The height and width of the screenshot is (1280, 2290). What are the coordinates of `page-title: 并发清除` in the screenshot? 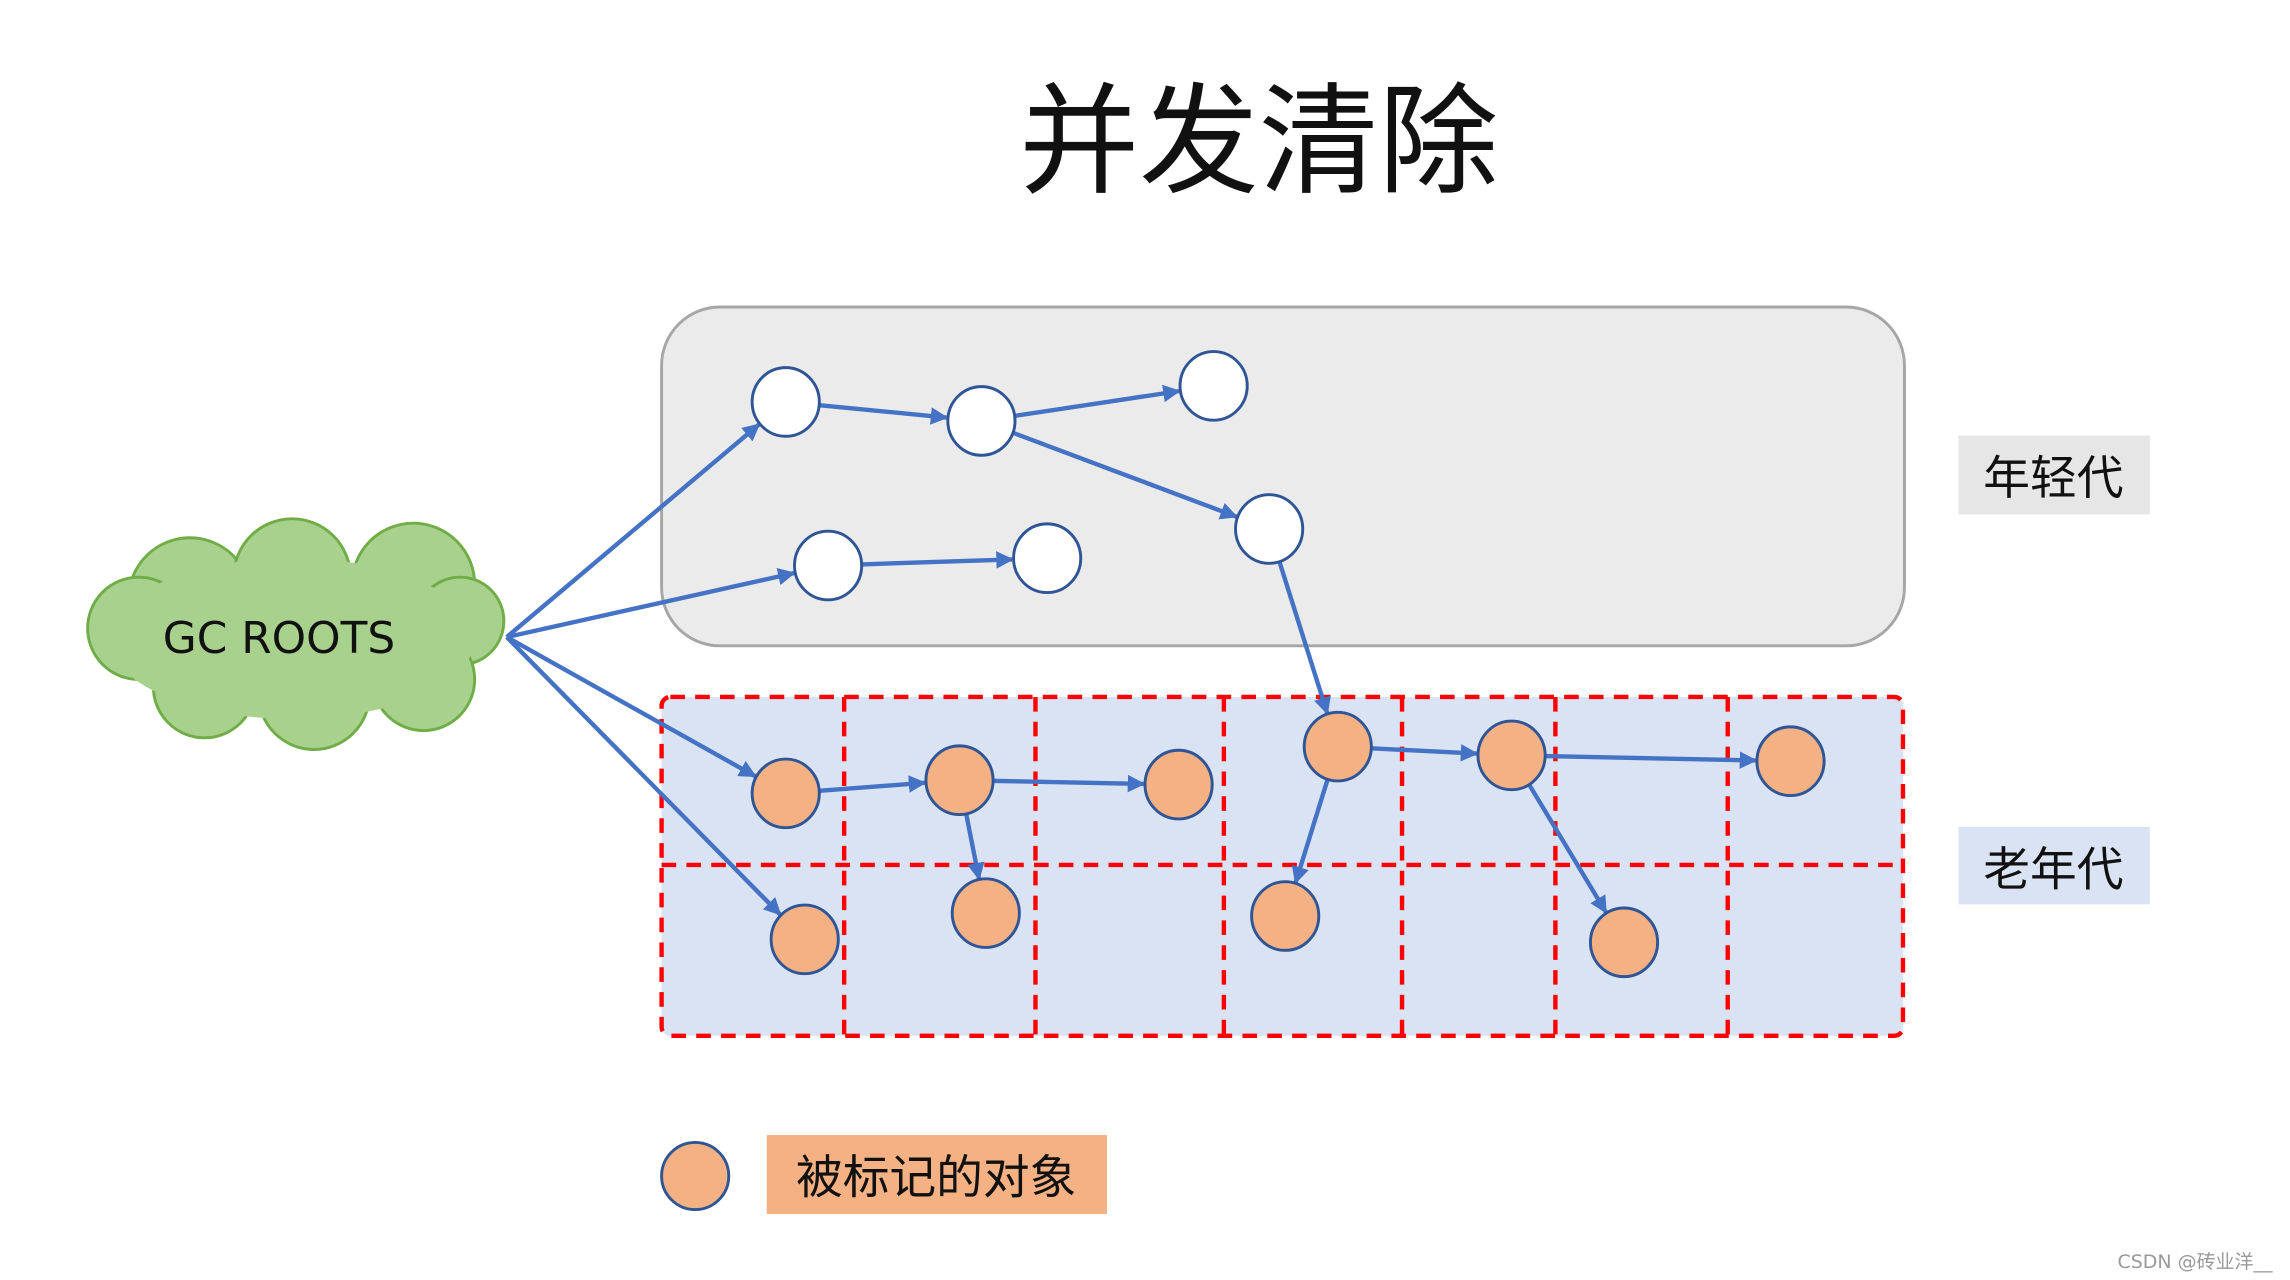 It's located at (1258, 142).